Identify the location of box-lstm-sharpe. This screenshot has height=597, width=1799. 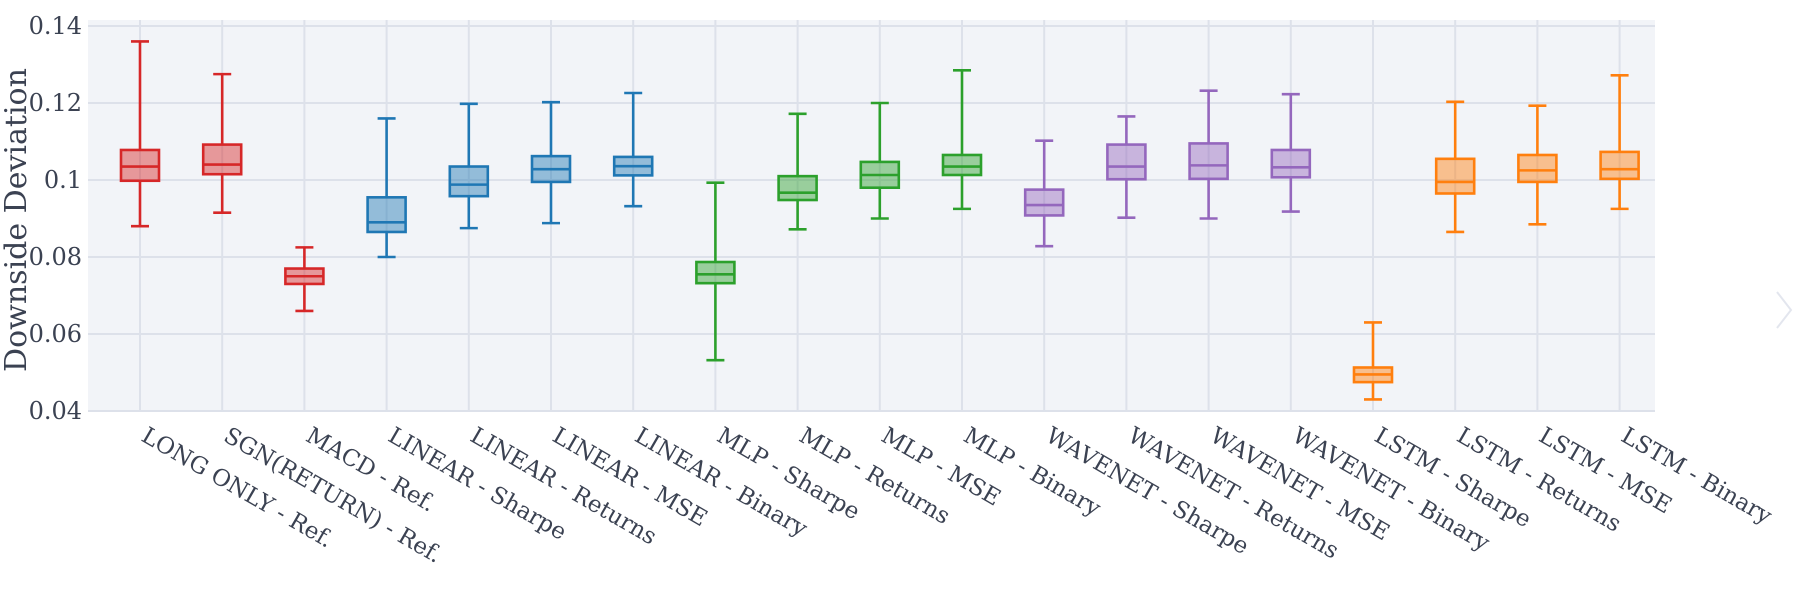
(1373, 361).